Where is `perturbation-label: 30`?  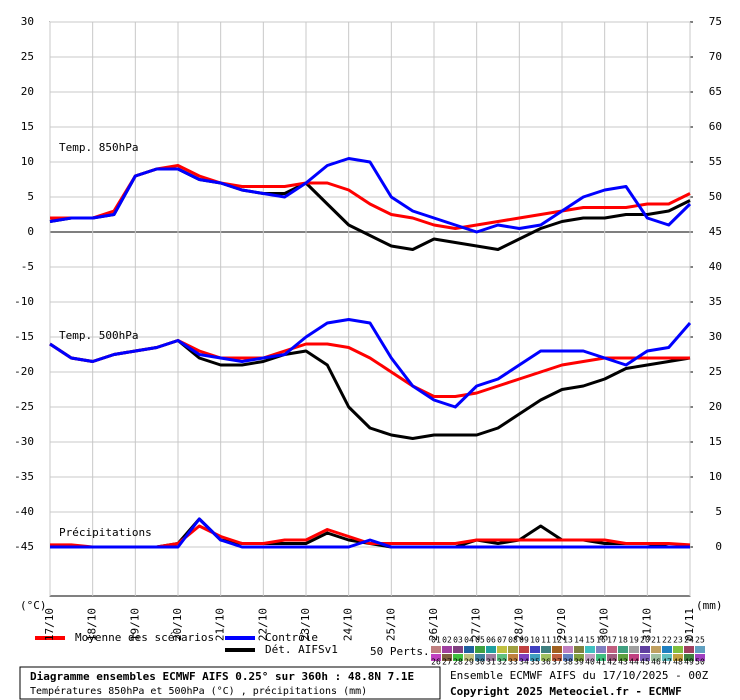
perturbation-label: 30 is located at coordinates (480, 662).